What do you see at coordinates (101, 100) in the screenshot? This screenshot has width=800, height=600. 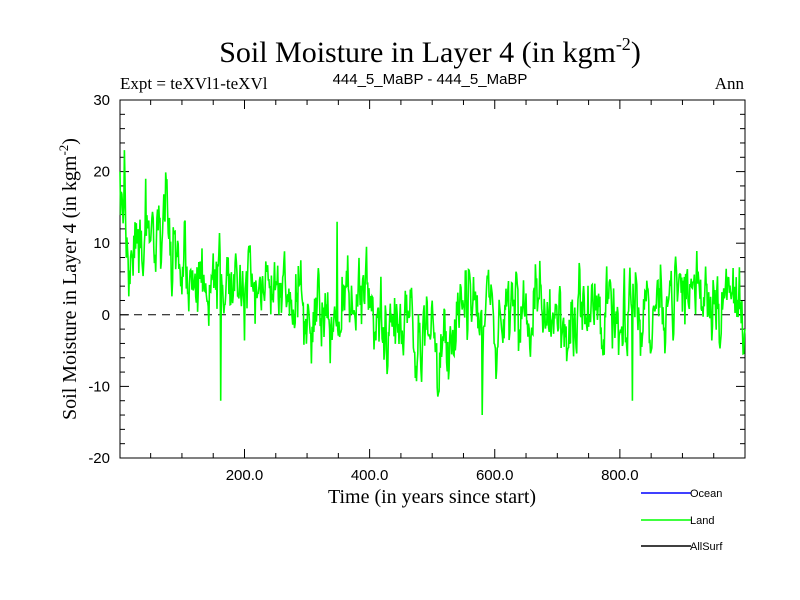 I see `y-tick-label: 30` at bounding box center [101, 100].